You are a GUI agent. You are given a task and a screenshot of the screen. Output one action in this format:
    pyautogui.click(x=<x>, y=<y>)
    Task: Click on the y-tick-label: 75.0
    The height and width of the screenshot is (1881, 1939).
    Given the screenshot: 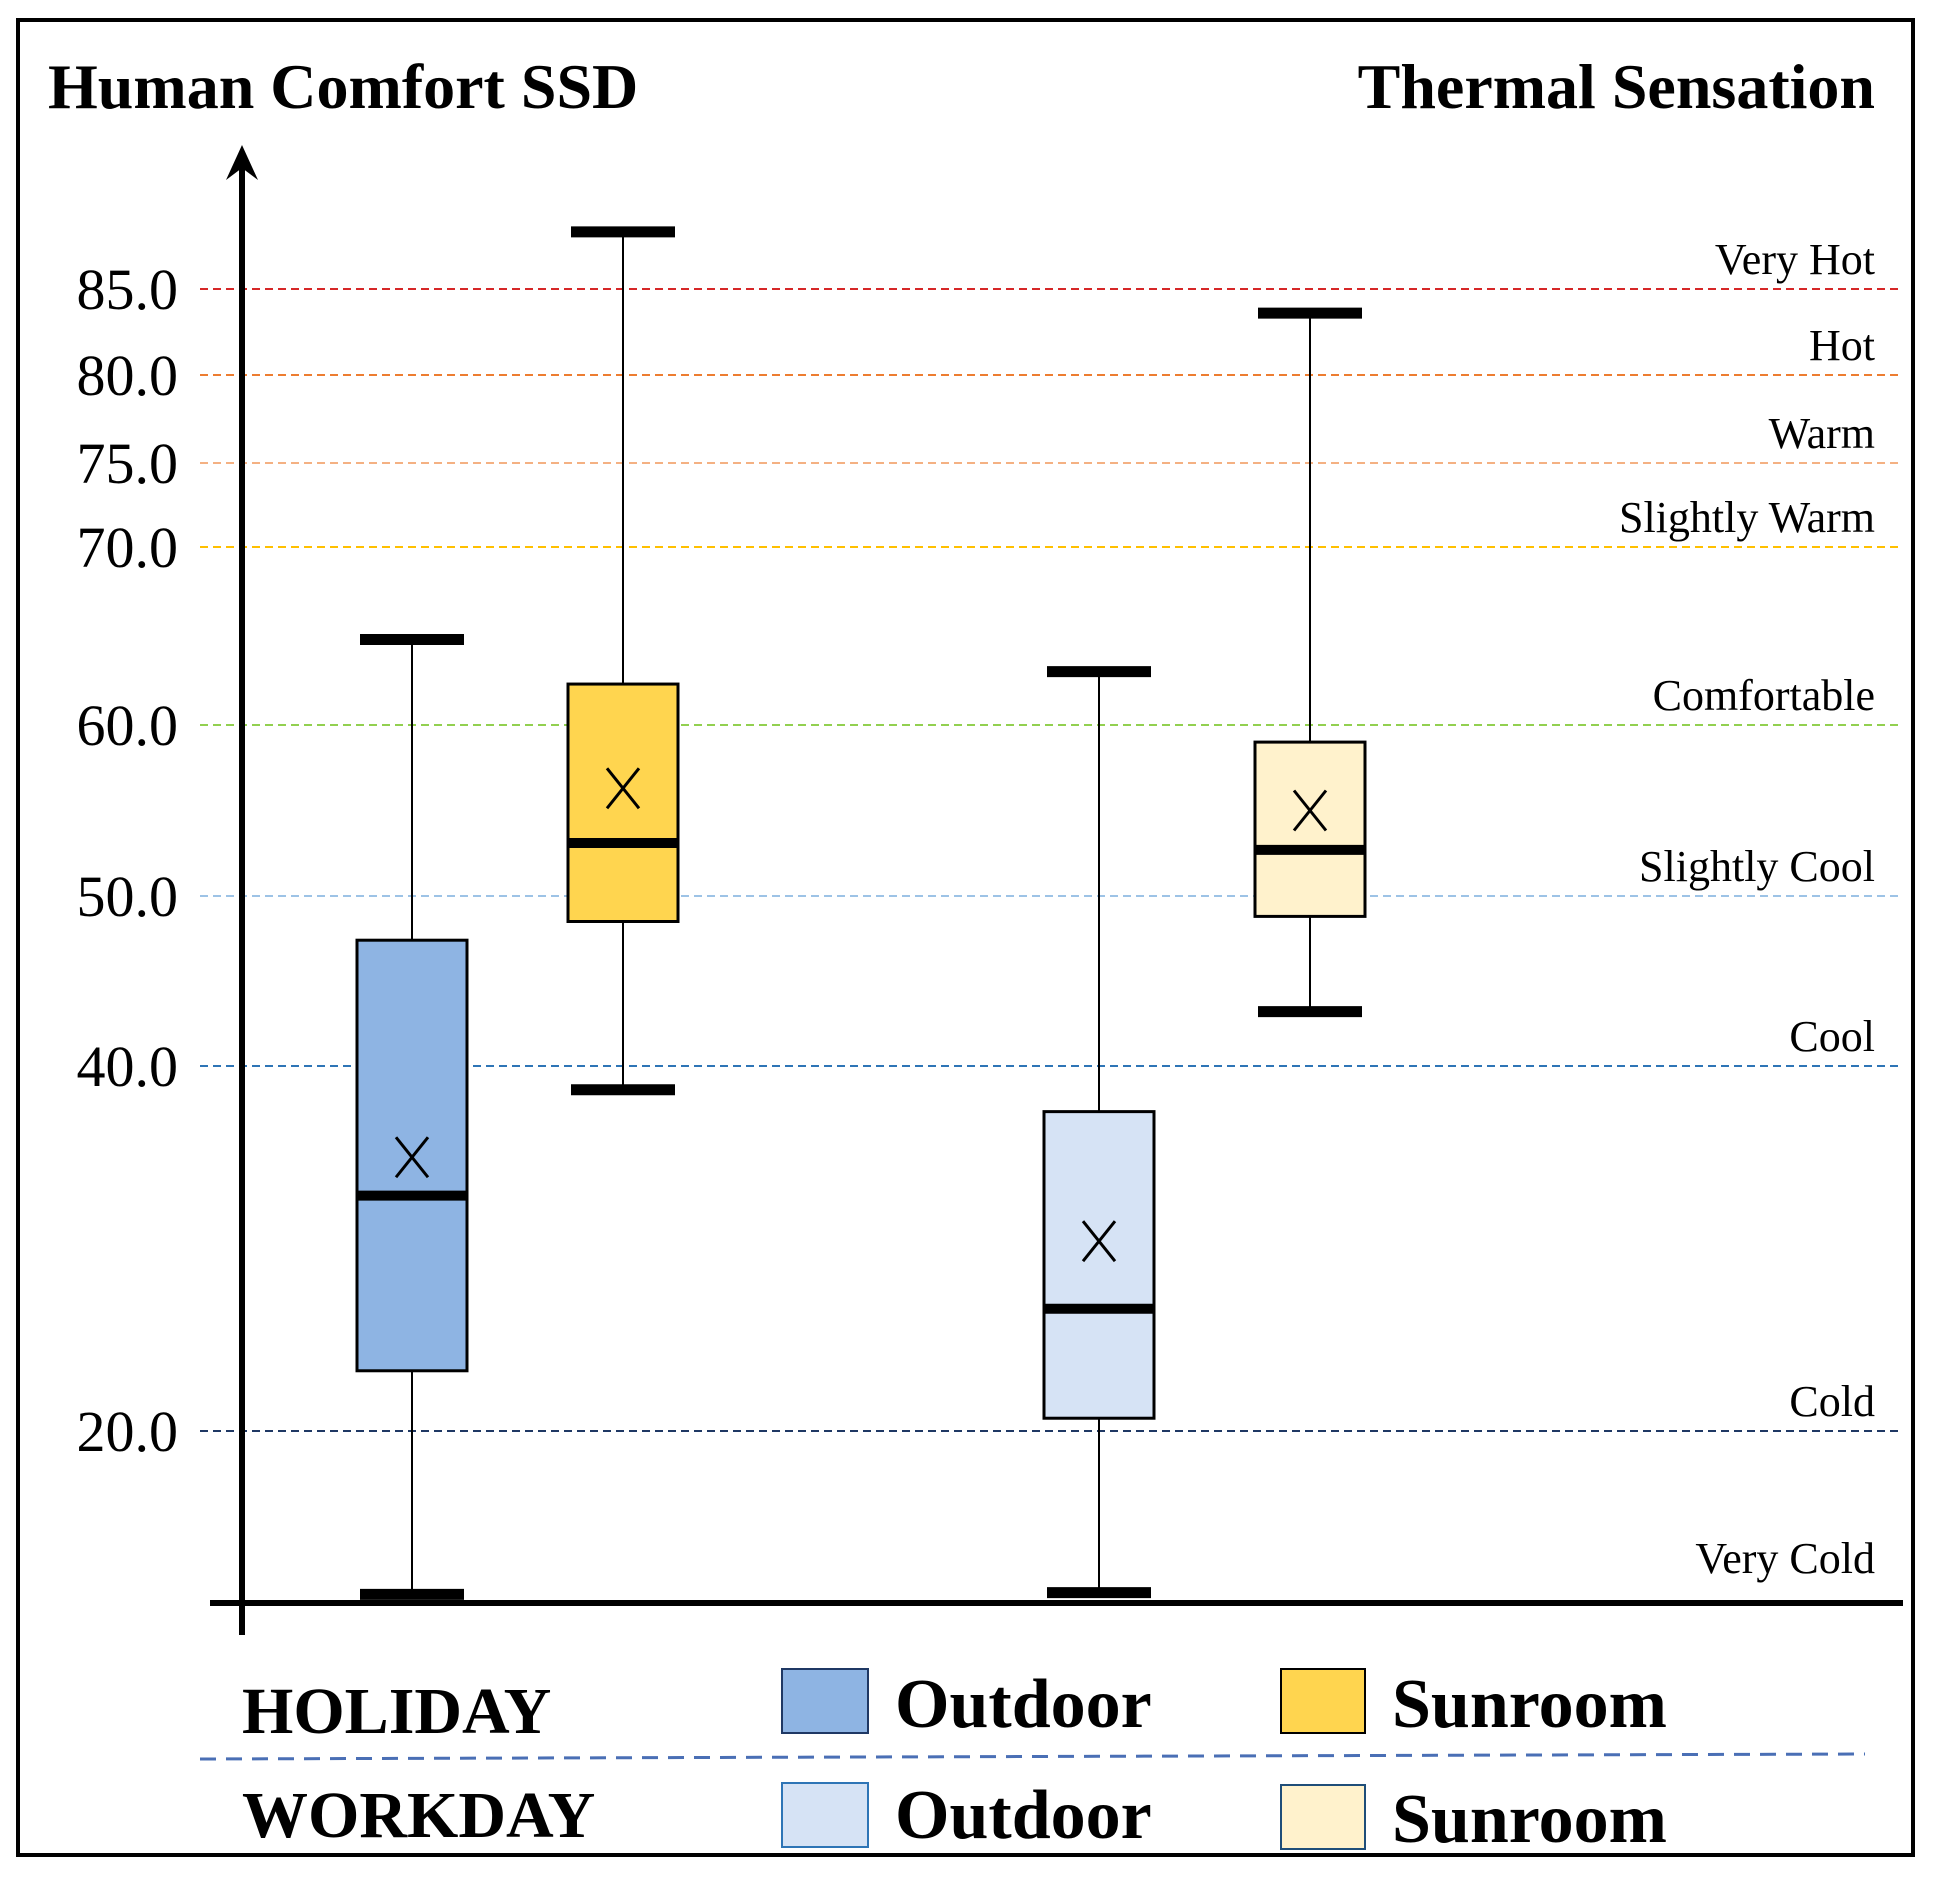 What is the action you would take?
    pyautogui.click(x=128, y=463)
    